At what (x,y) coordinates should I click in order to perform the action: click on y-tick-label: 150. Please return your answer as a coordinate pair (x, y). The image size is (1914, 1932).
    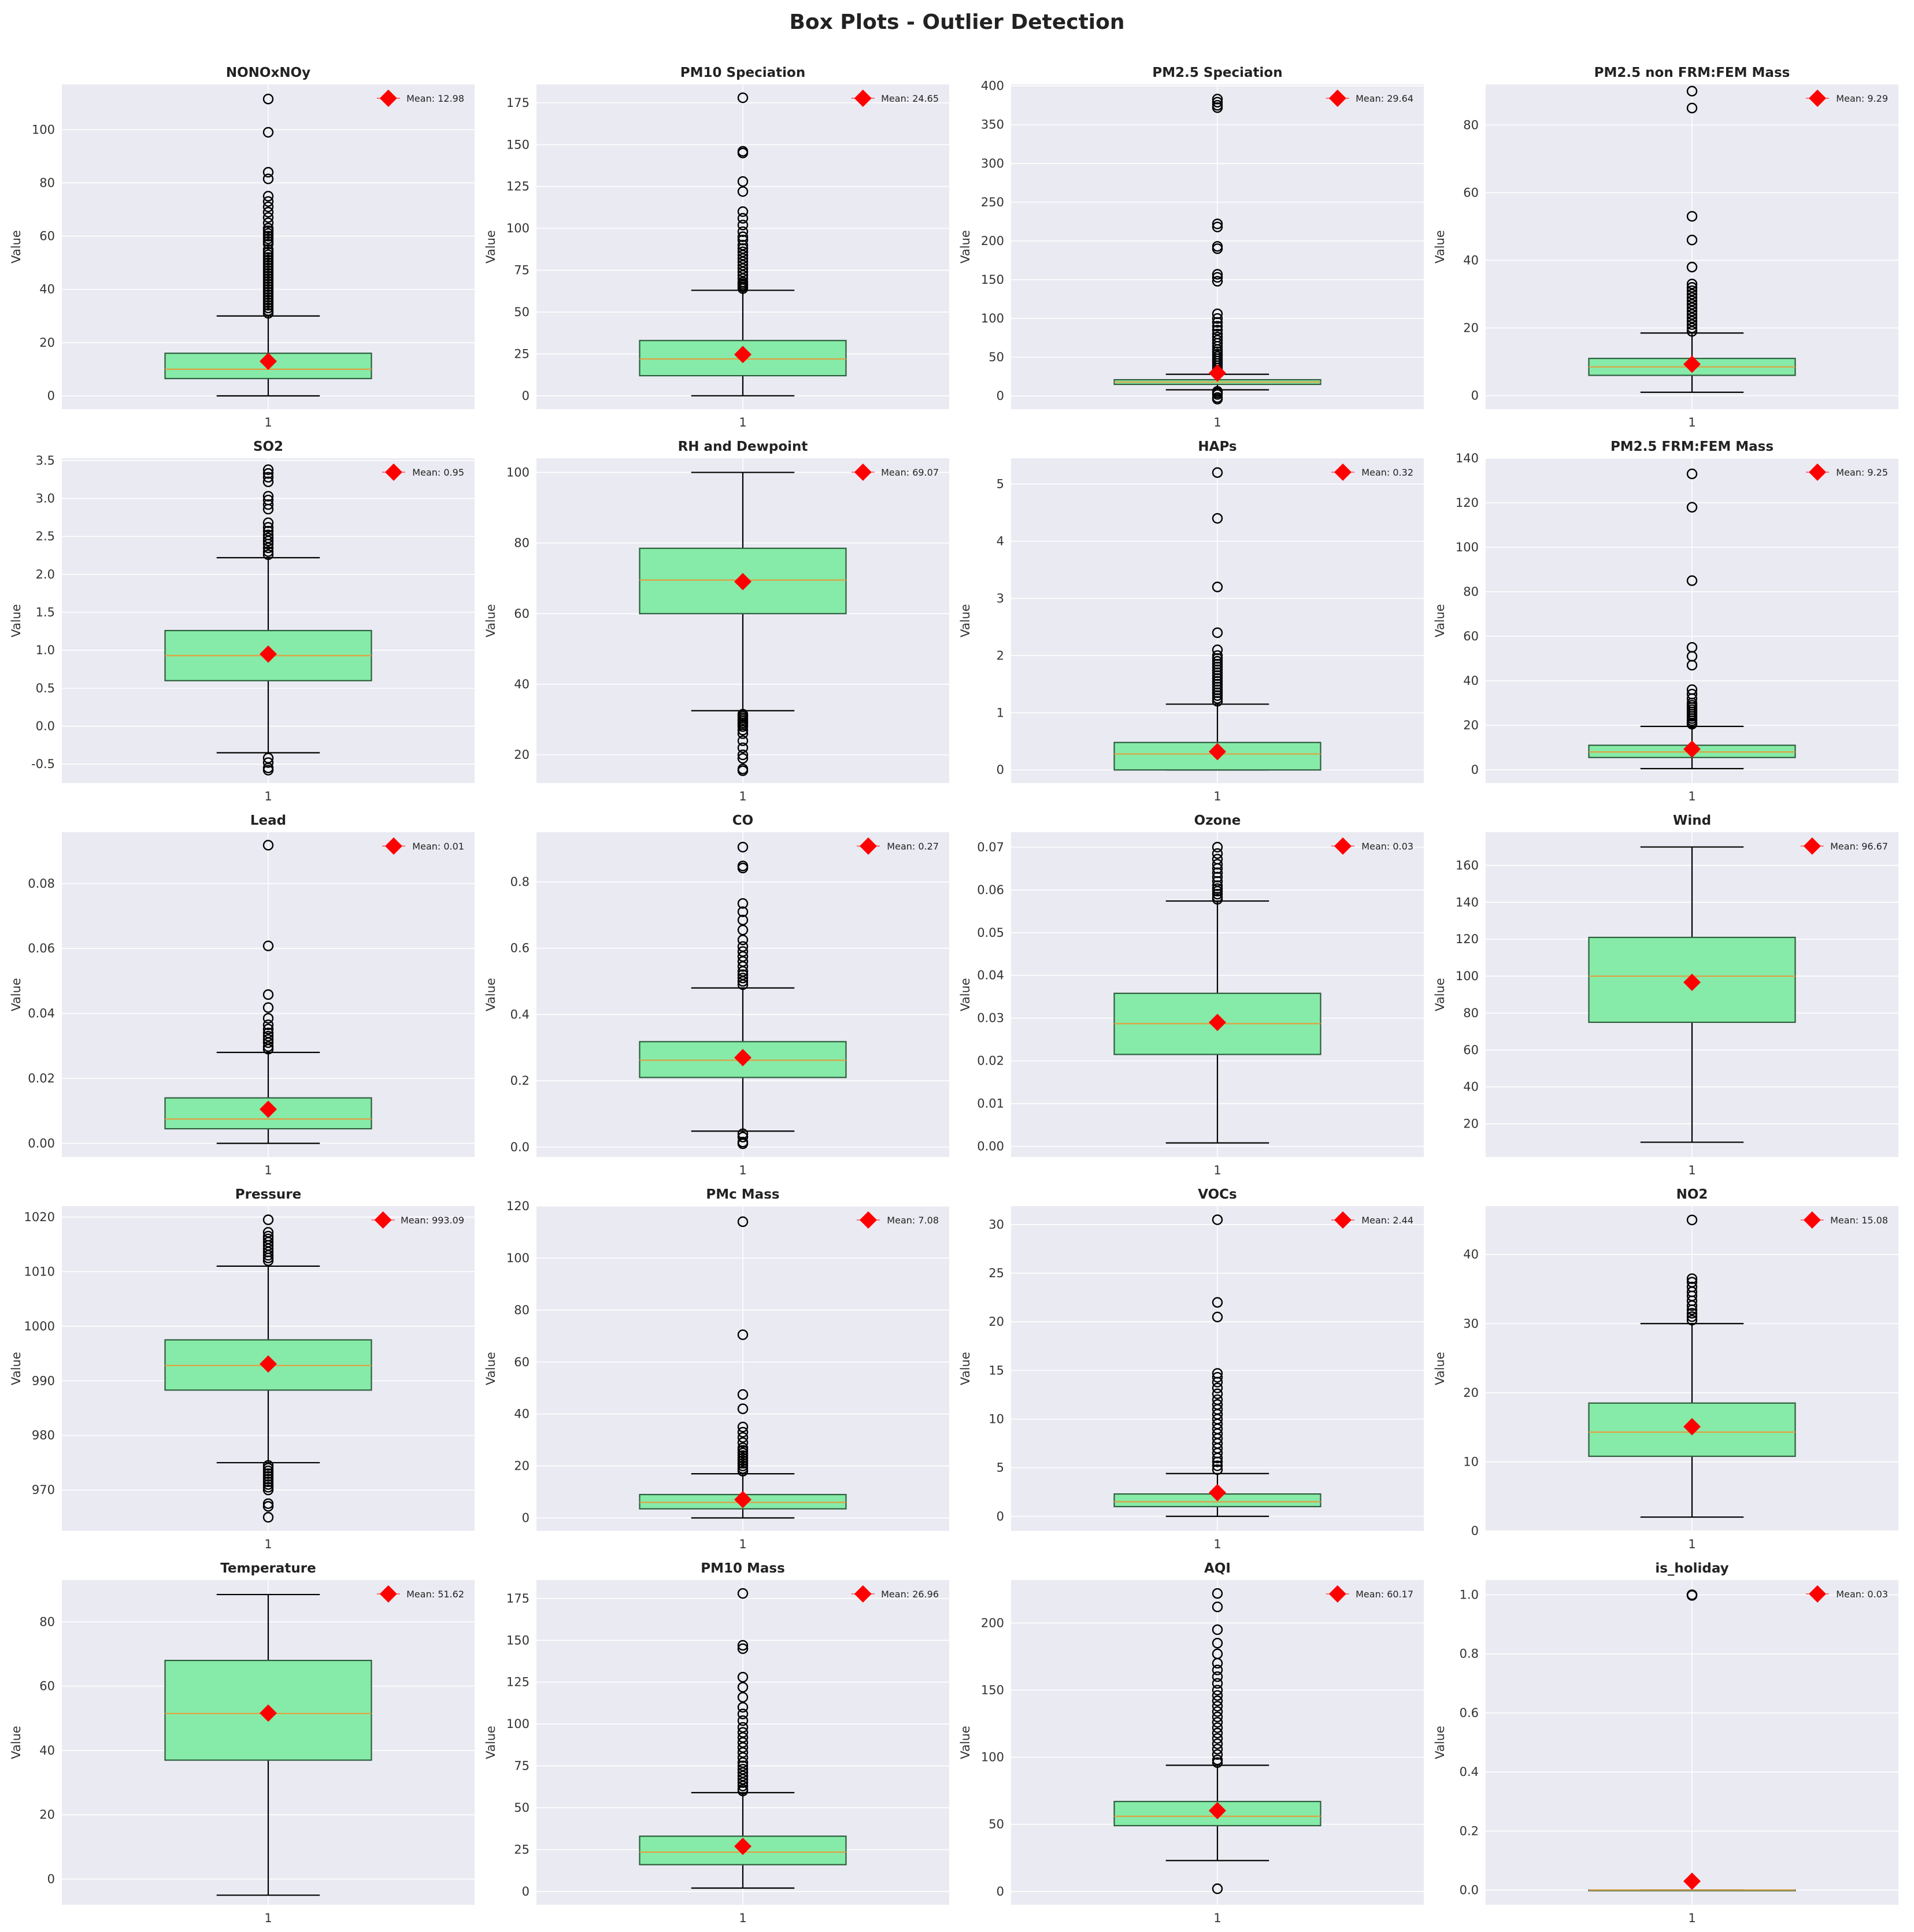
    Looking at the image, I should click on (992, 280).